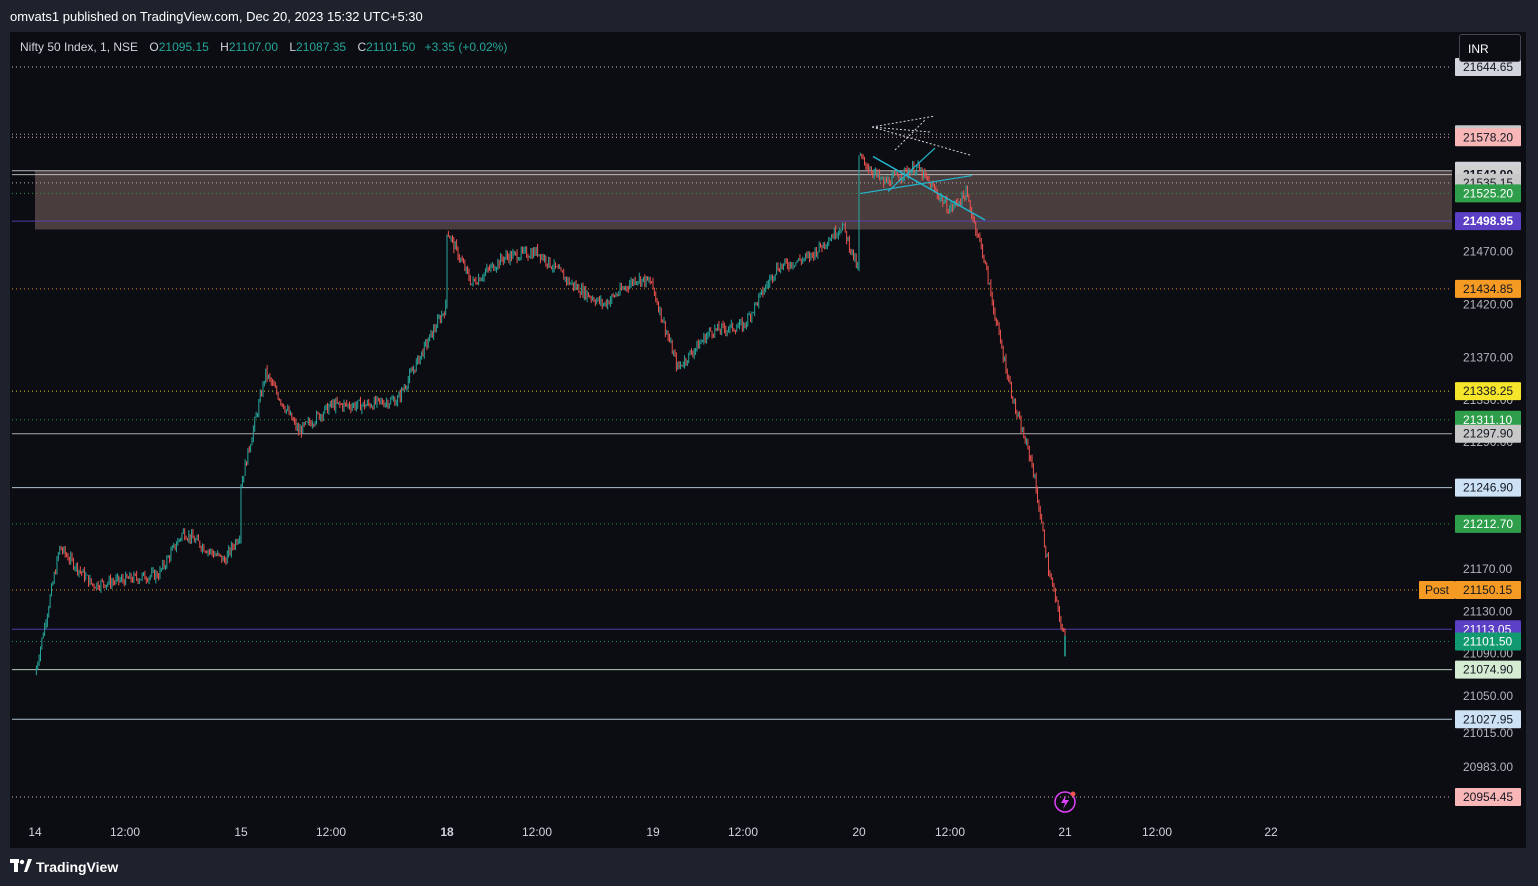 The image size is (1538, 886). I want to click on price-tick-label: 21420.00, so click(1488, 305).